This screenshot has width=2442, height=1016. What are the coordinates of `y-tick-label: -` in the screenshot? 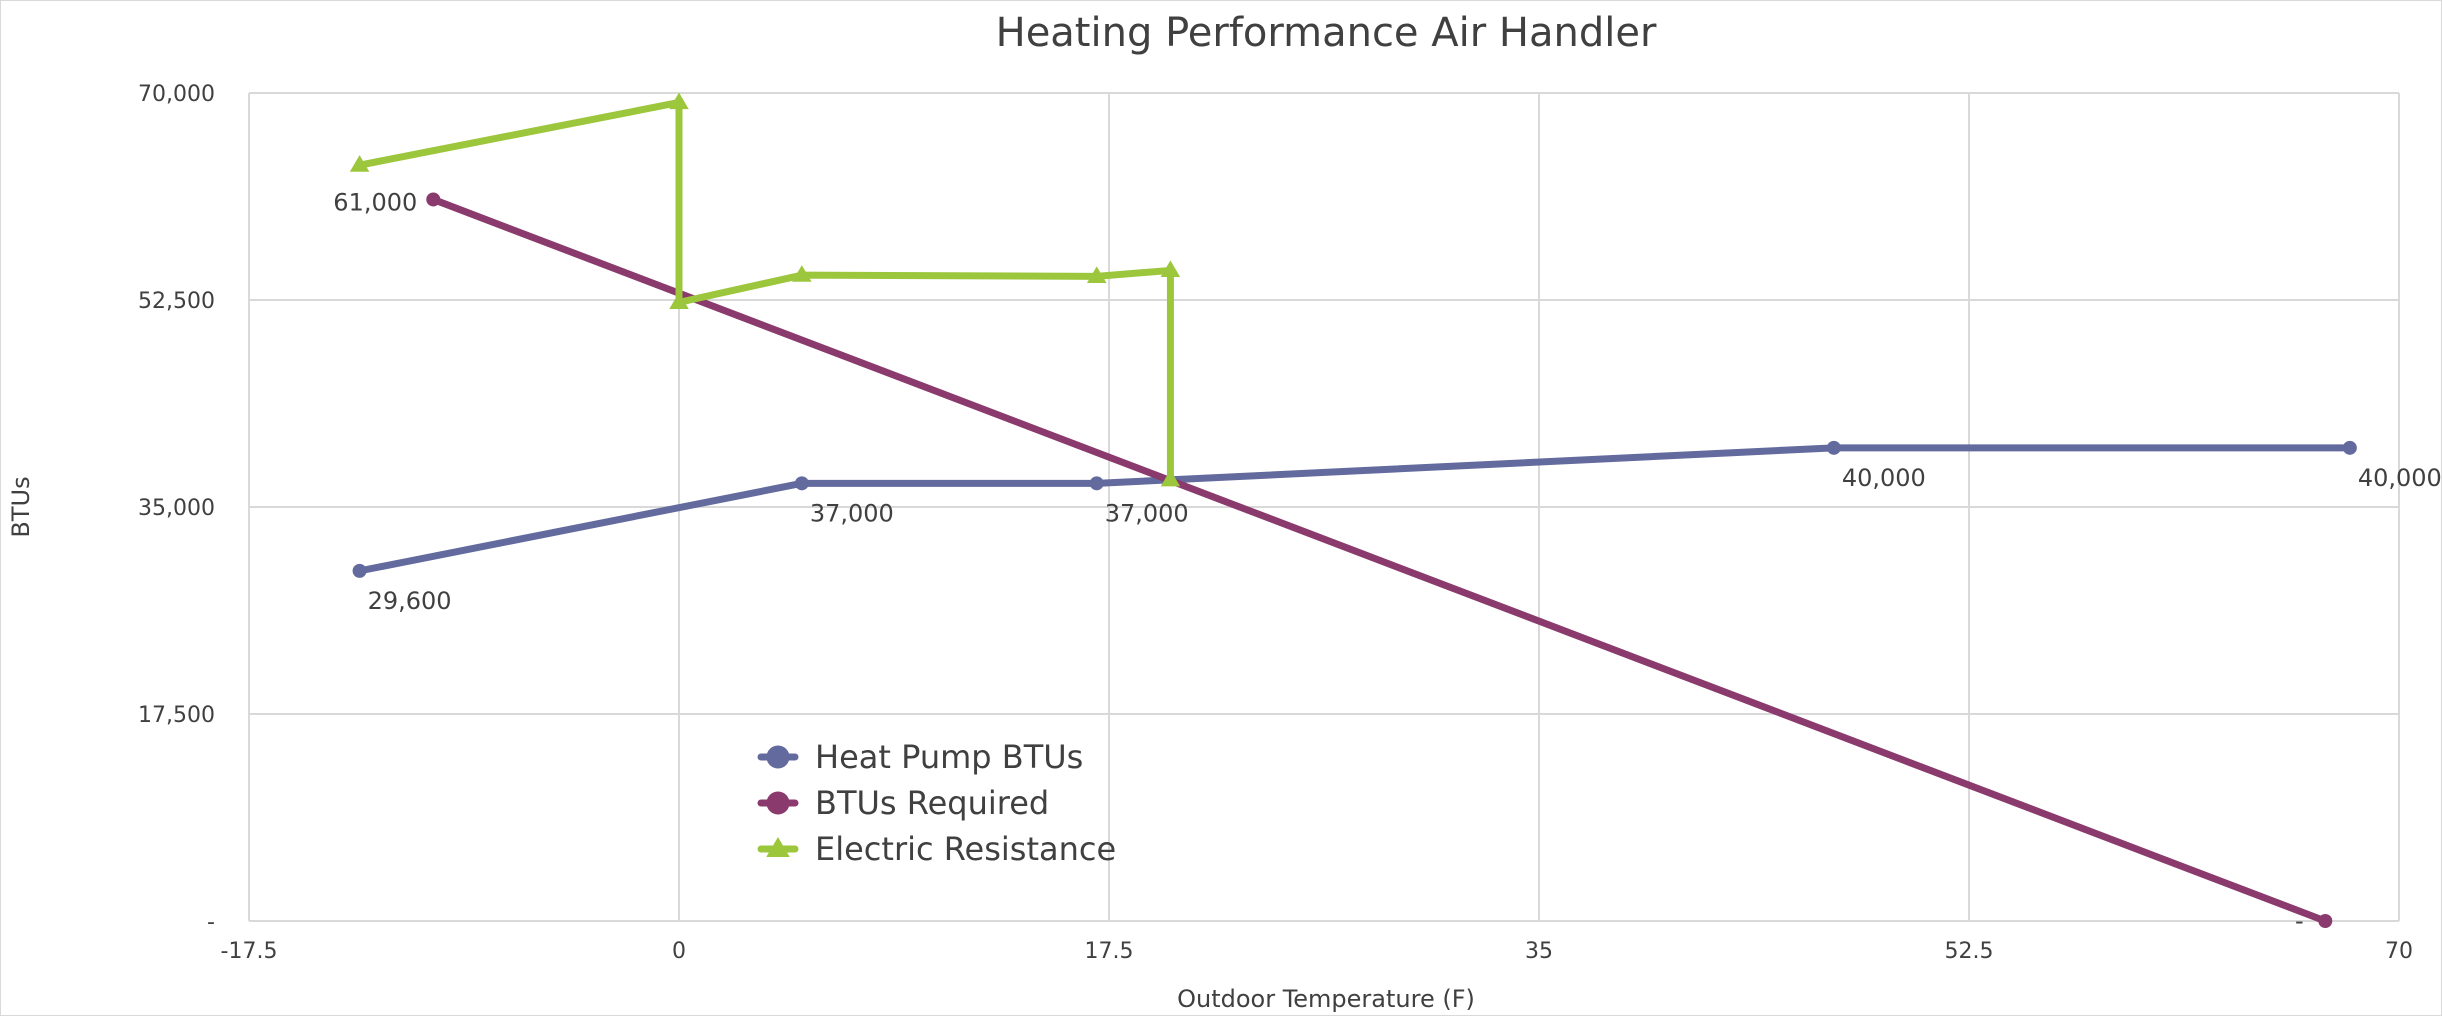 It's located at (211, 922).